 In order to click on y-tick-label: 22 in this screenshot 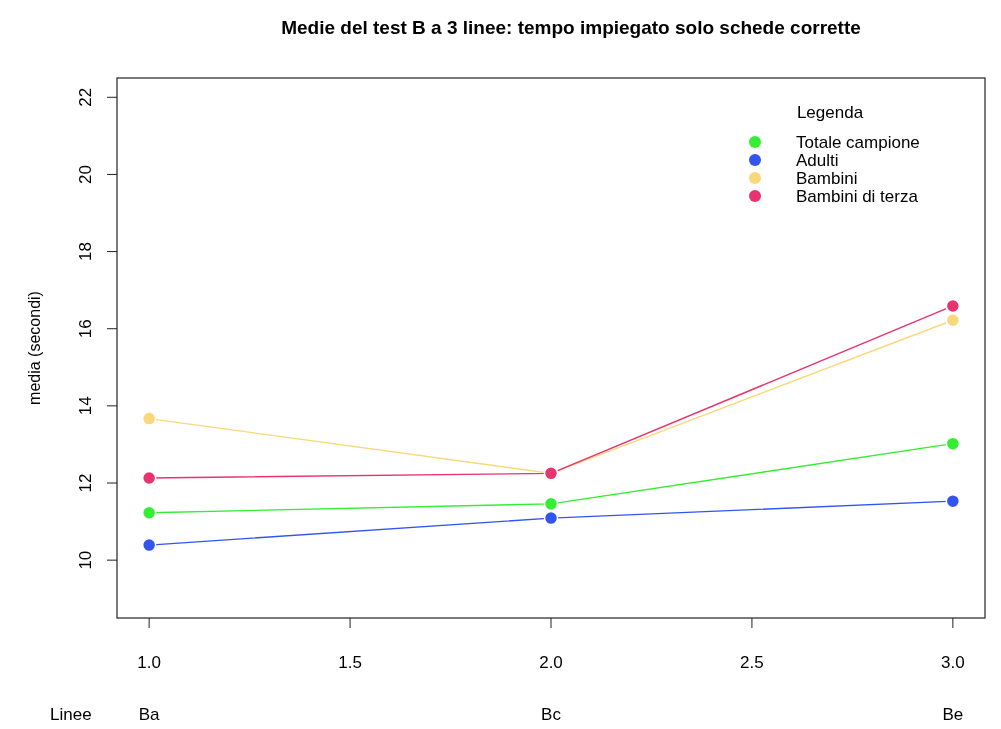, I will do `click(85, 97)`.